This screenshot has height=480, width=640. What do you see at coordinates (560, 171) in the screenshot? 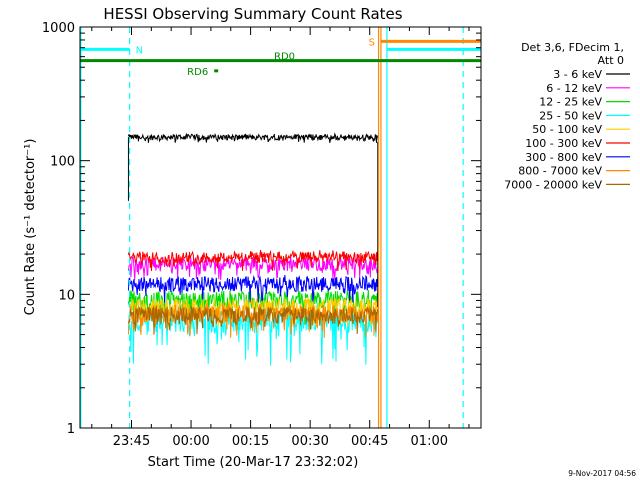
I see `legend-entry-label-8: 800 - 7000 keV` at bounding box center [560, 171].